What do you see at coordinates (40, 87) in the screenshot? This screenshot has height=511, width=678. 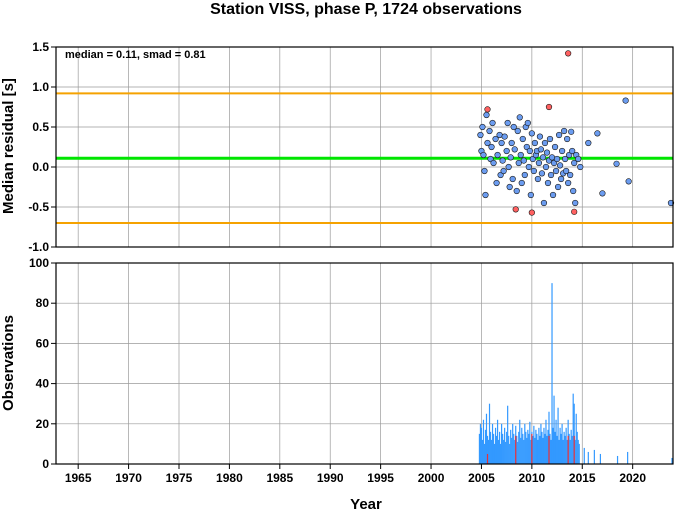 I see `y-tick-label: 1.0` at bounding box center [40, 87].